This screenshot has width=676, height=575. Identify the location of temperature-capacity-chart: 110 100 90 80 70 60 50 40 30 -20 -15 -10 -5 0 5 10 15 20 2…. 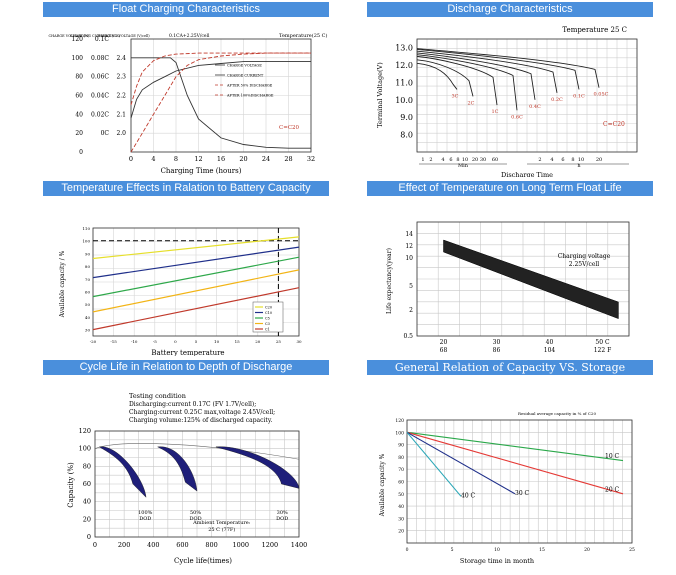
(180, 291).